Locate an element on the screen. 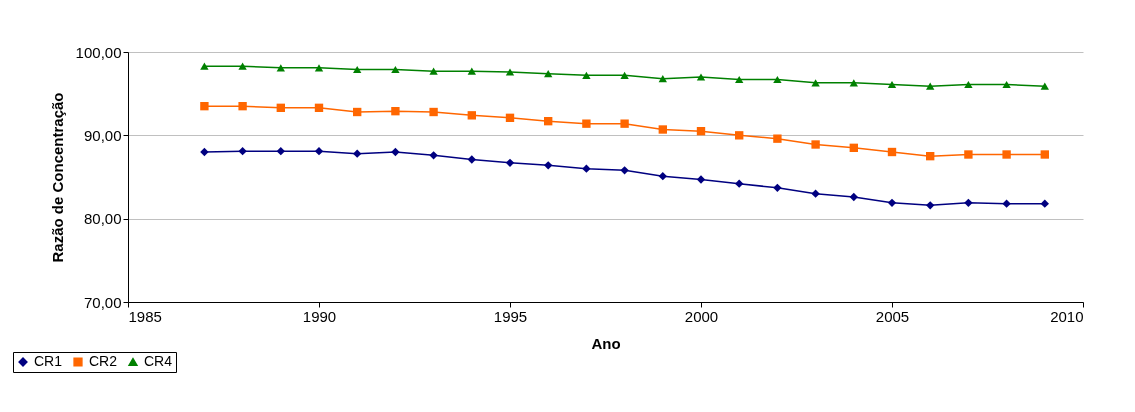  x-tick-label: 2005 is located at coordinates (892, 316).